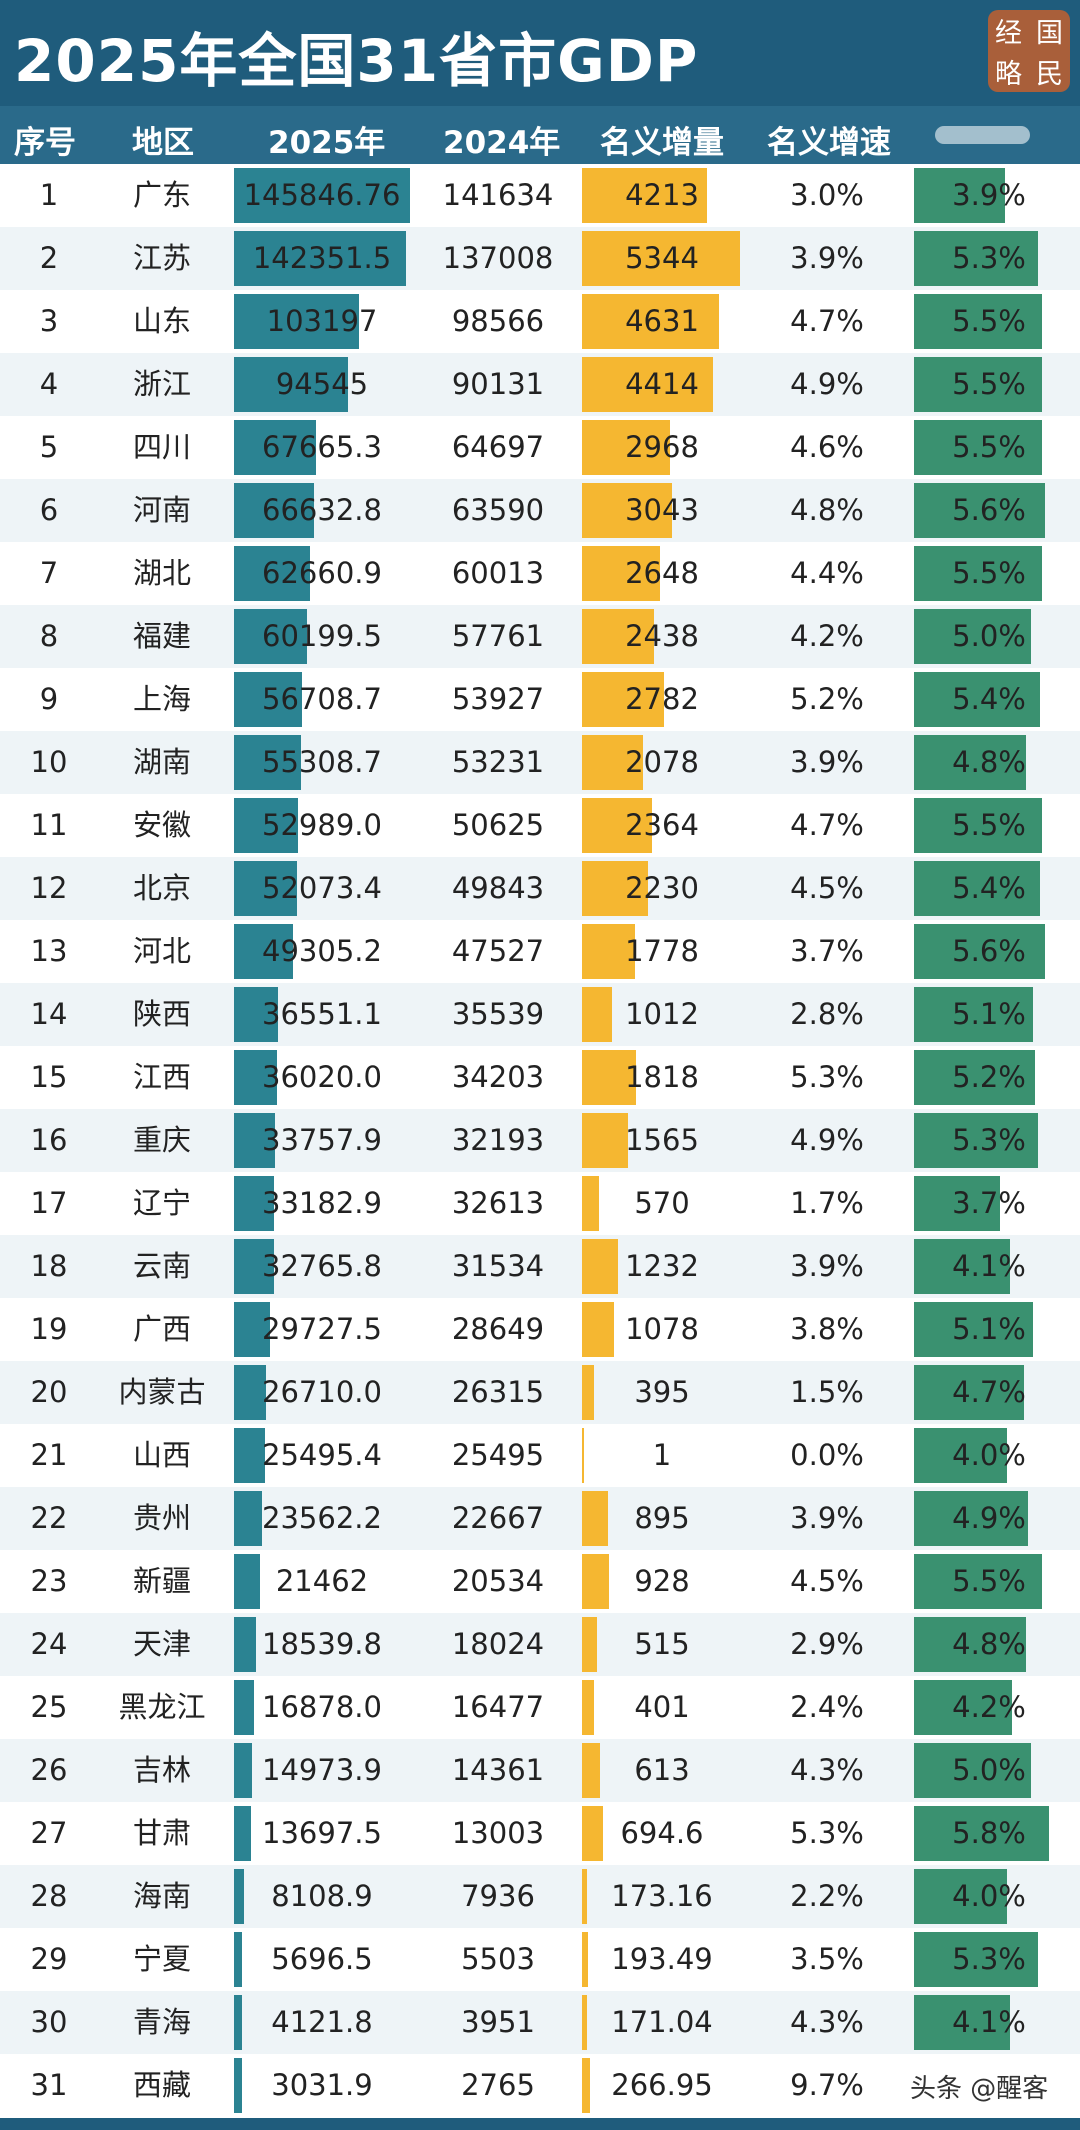 This screenshot has height=2130, width=1080. What do you see at coordinates (989, 1707) in the screenshot?
I see `cell-growth-forecast: 4.2%` at bounding box center [989, 1707].